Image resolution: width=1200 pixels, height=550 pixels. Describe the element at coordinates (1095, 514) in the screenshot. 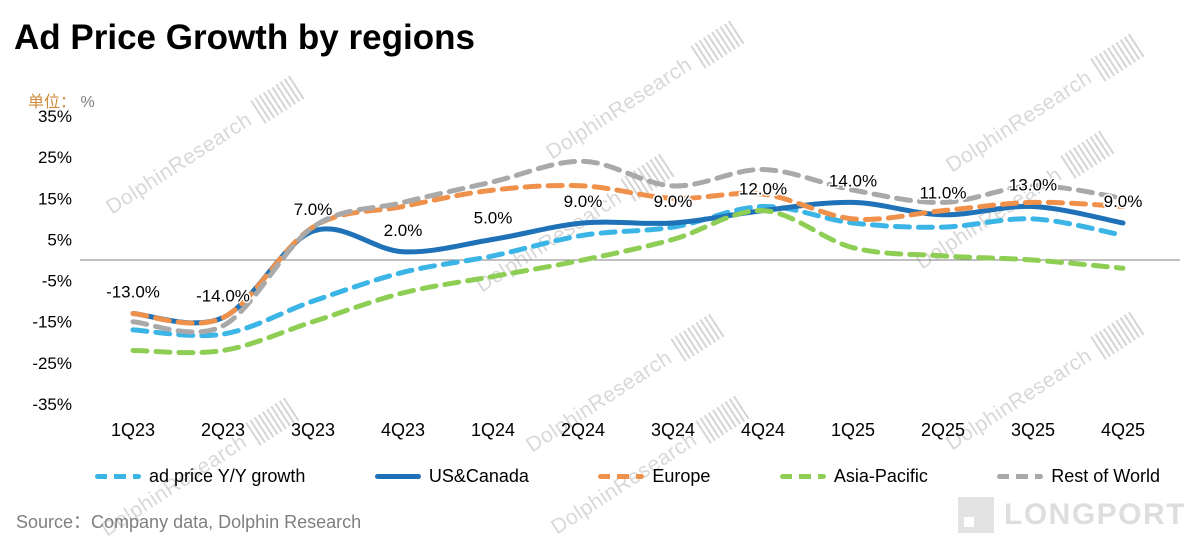

I see `longport-logo-text: LONGPORT` at that location.